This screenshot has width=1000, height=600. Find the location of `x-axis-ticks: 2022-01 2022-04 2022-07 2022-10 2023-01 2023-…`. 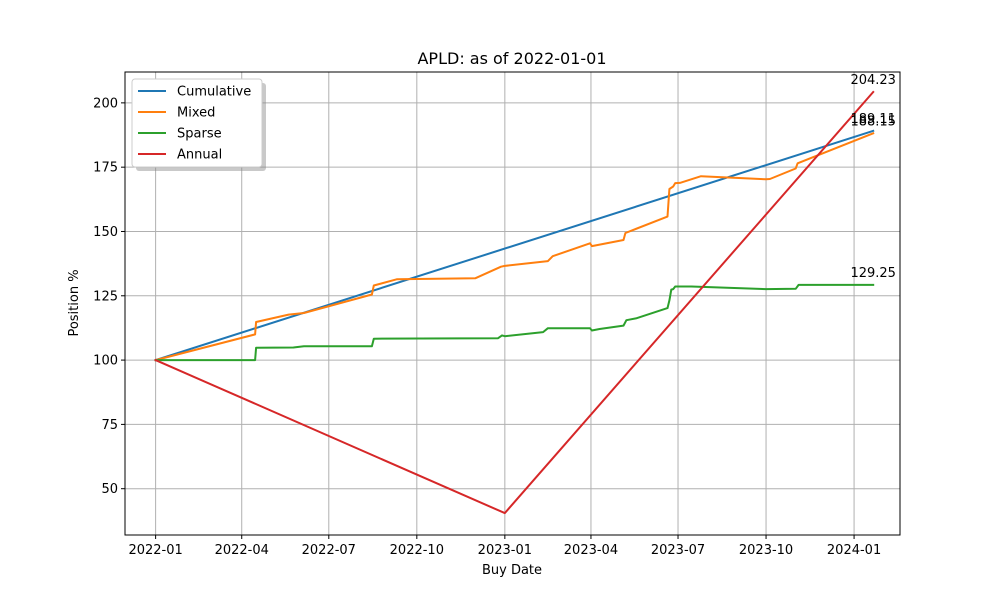

x-axis-ticks: 2022-01 2022-04 2022-07 2022-10 2023-01 2023-… is located at coordinates (504, 546).